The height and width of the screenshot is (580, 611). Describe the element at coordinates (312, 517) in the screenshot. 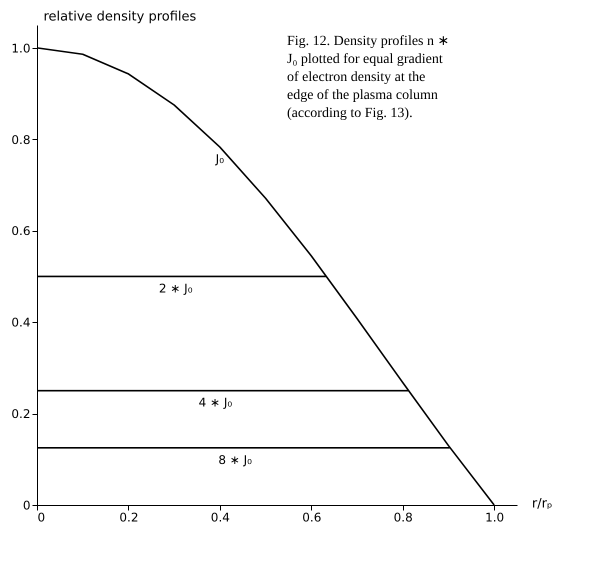

I see `x-tick-label: 0.6` at that location.